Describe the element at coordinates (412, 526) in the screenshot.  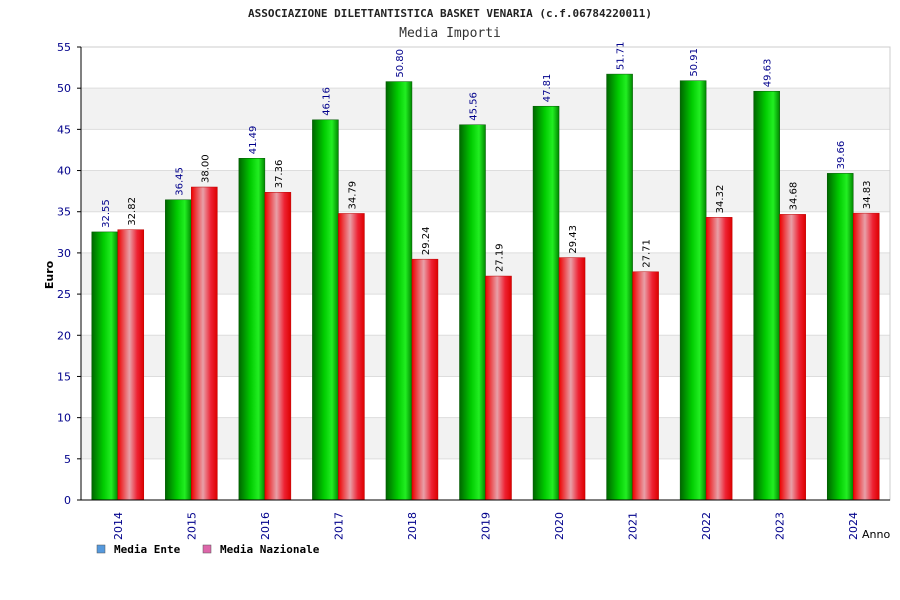
I see `x-tick-label-2018: 2018` at that location.